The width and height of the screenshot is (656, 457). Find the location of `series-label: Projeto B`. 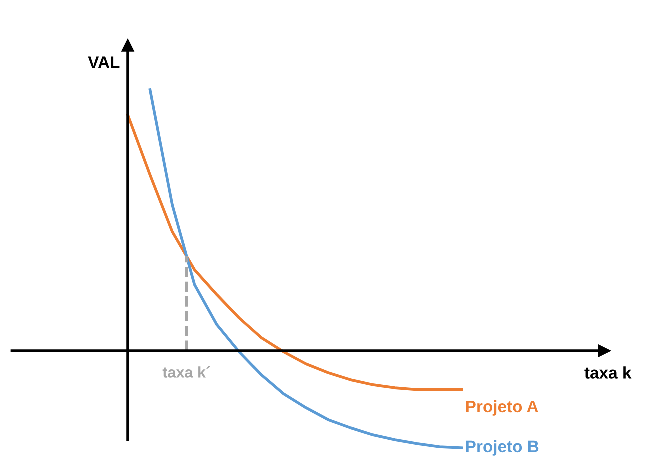

series-label: Projeto B is located at coordinates (502, 448).